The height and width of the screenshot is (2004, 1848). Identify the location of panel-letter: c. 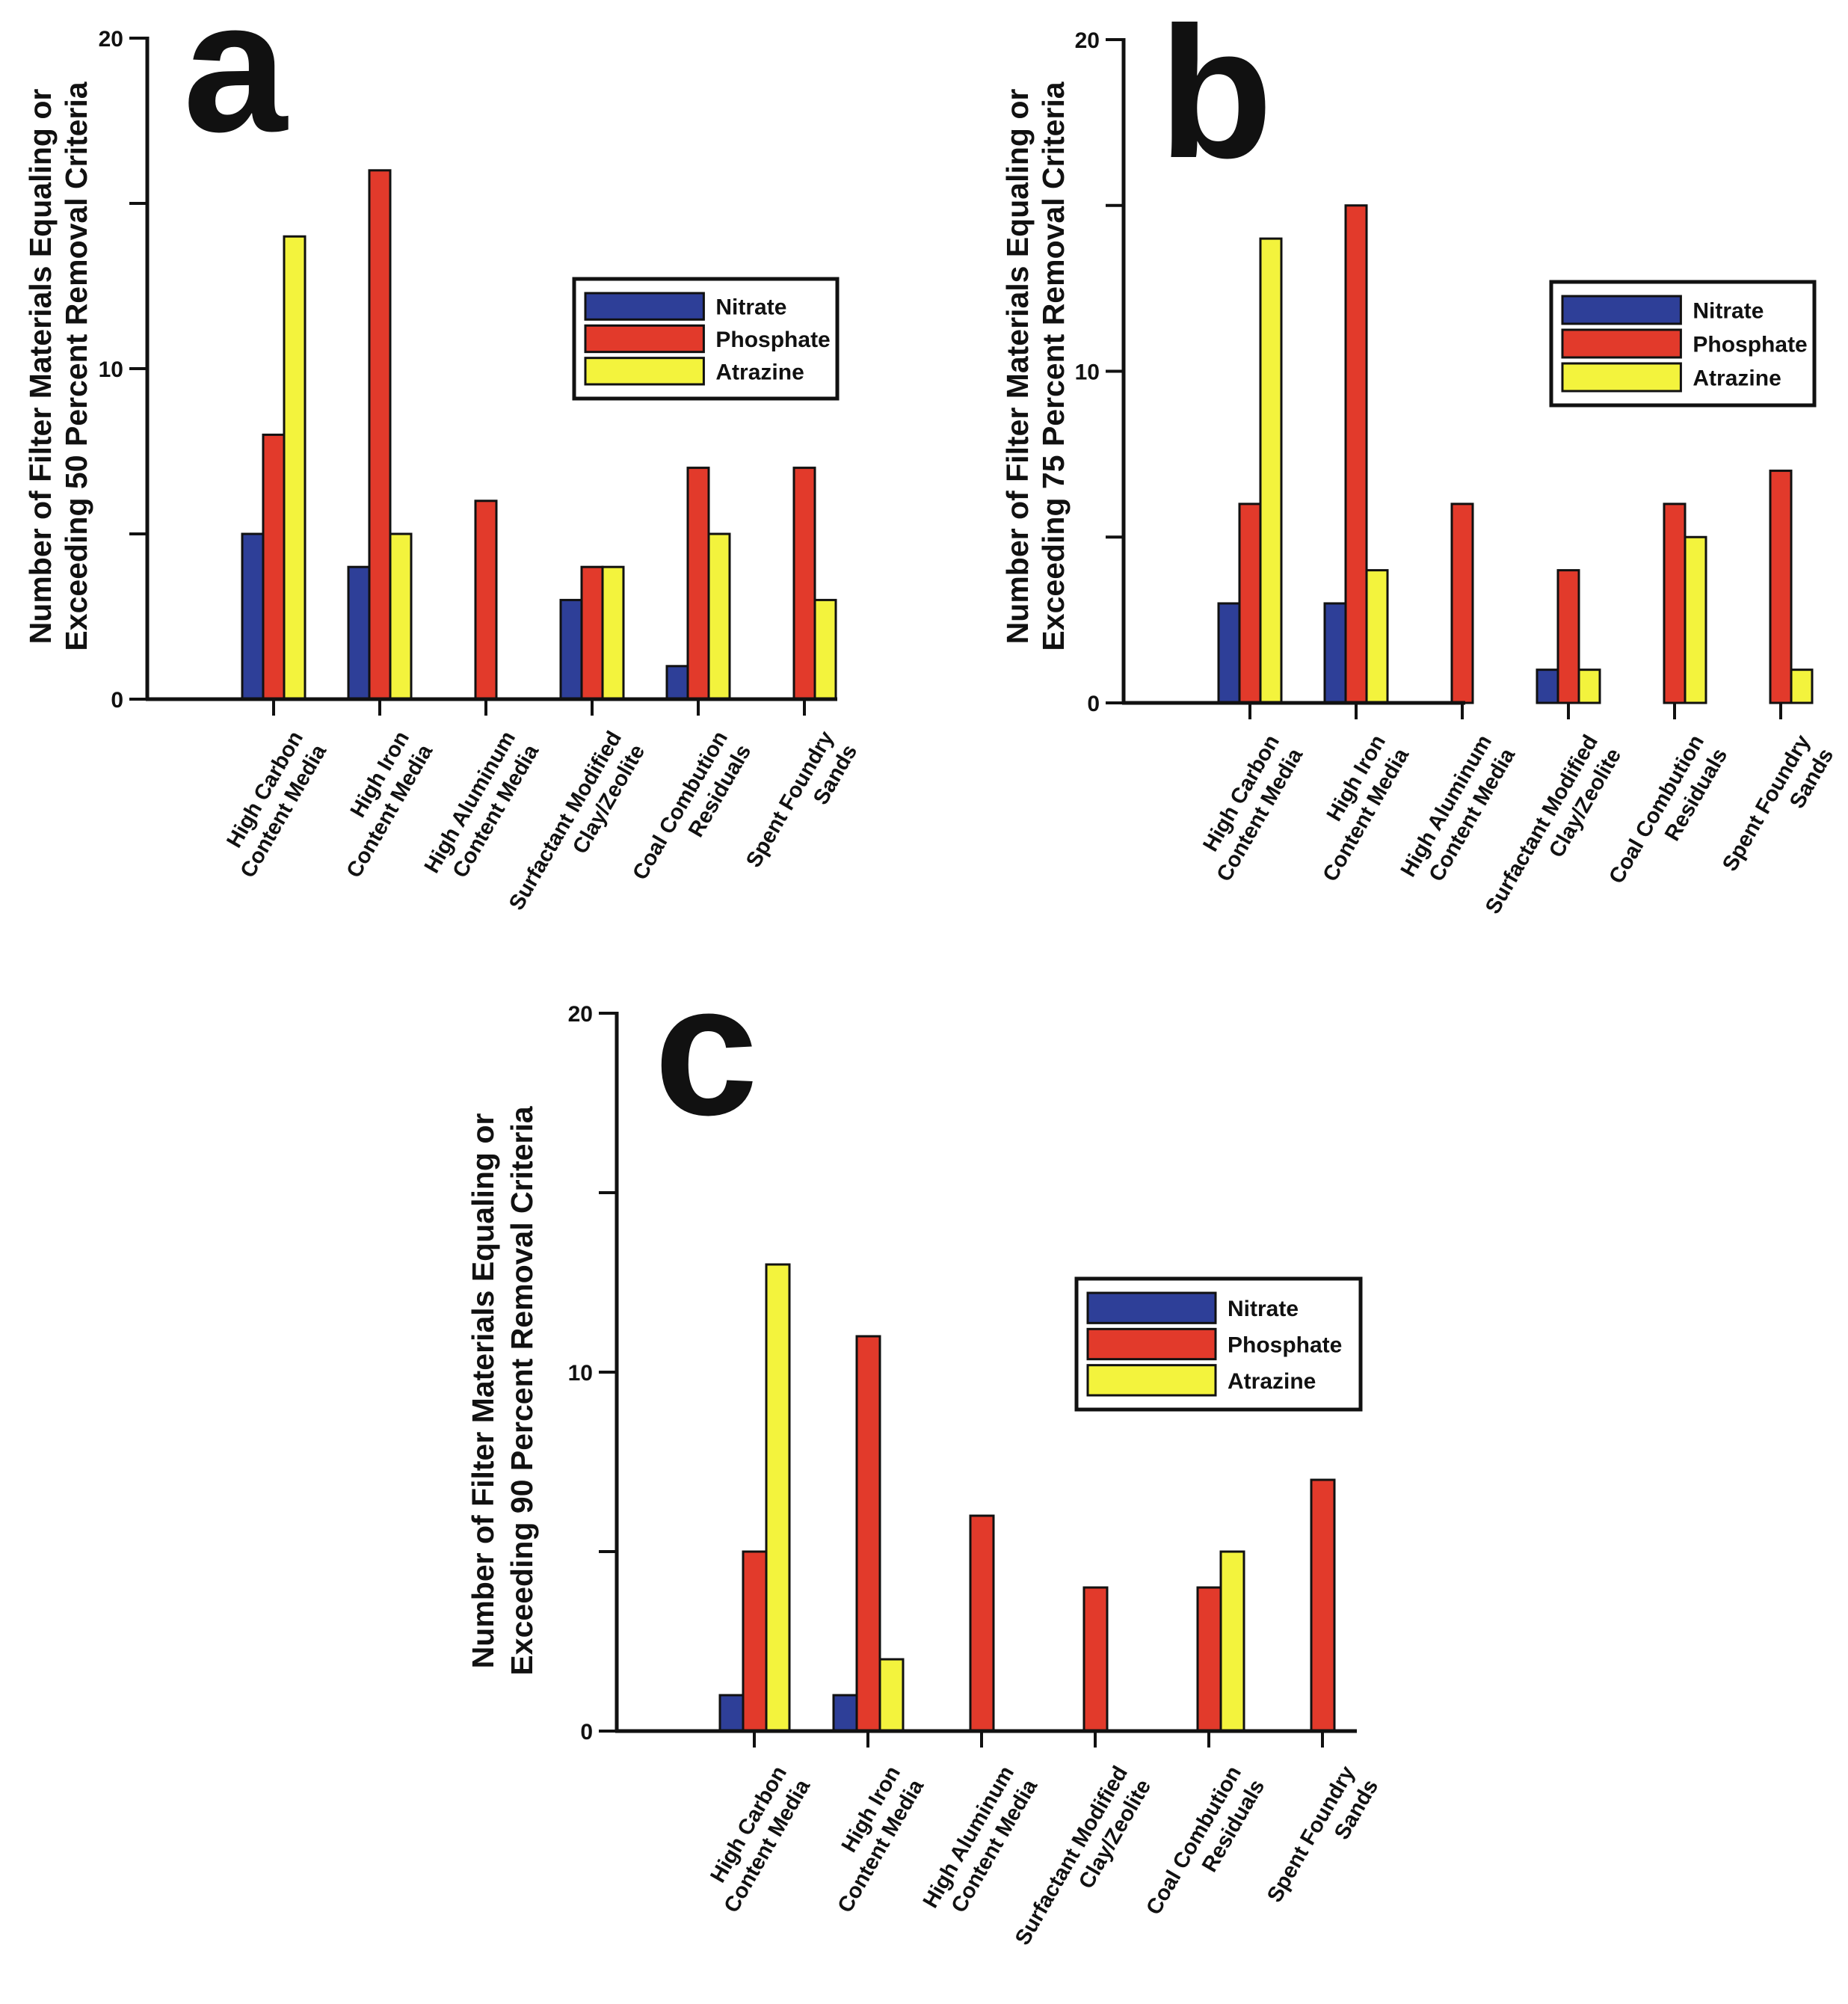
(706, 1049).